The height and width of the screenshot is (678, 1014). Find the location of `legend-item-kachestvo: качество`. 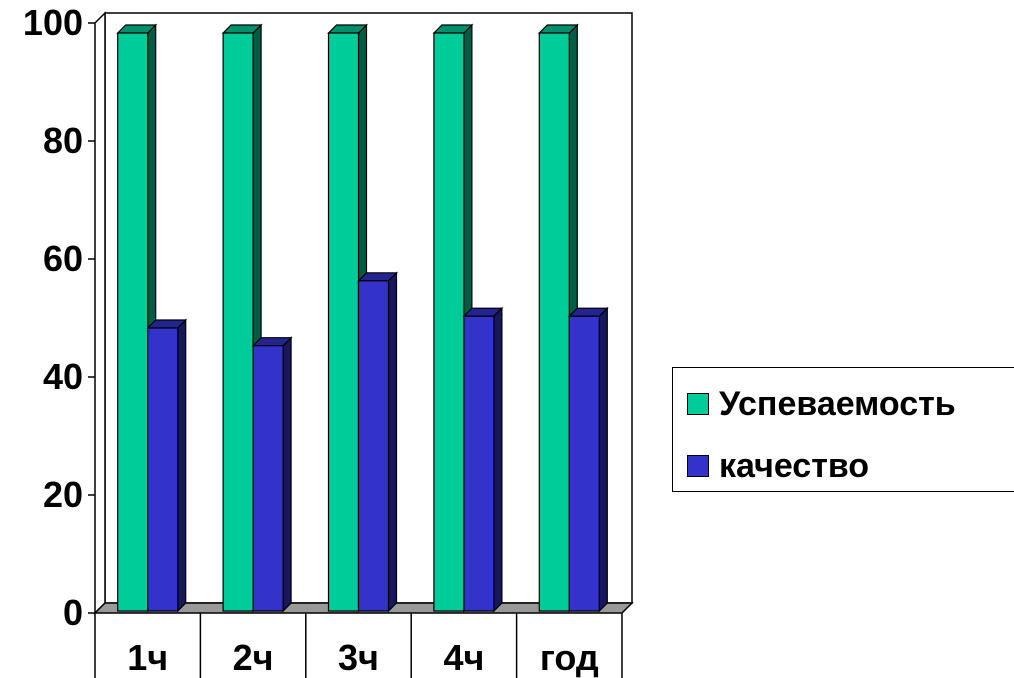

legend-item-kachestvo: качество is located at coordinates (778, 465).